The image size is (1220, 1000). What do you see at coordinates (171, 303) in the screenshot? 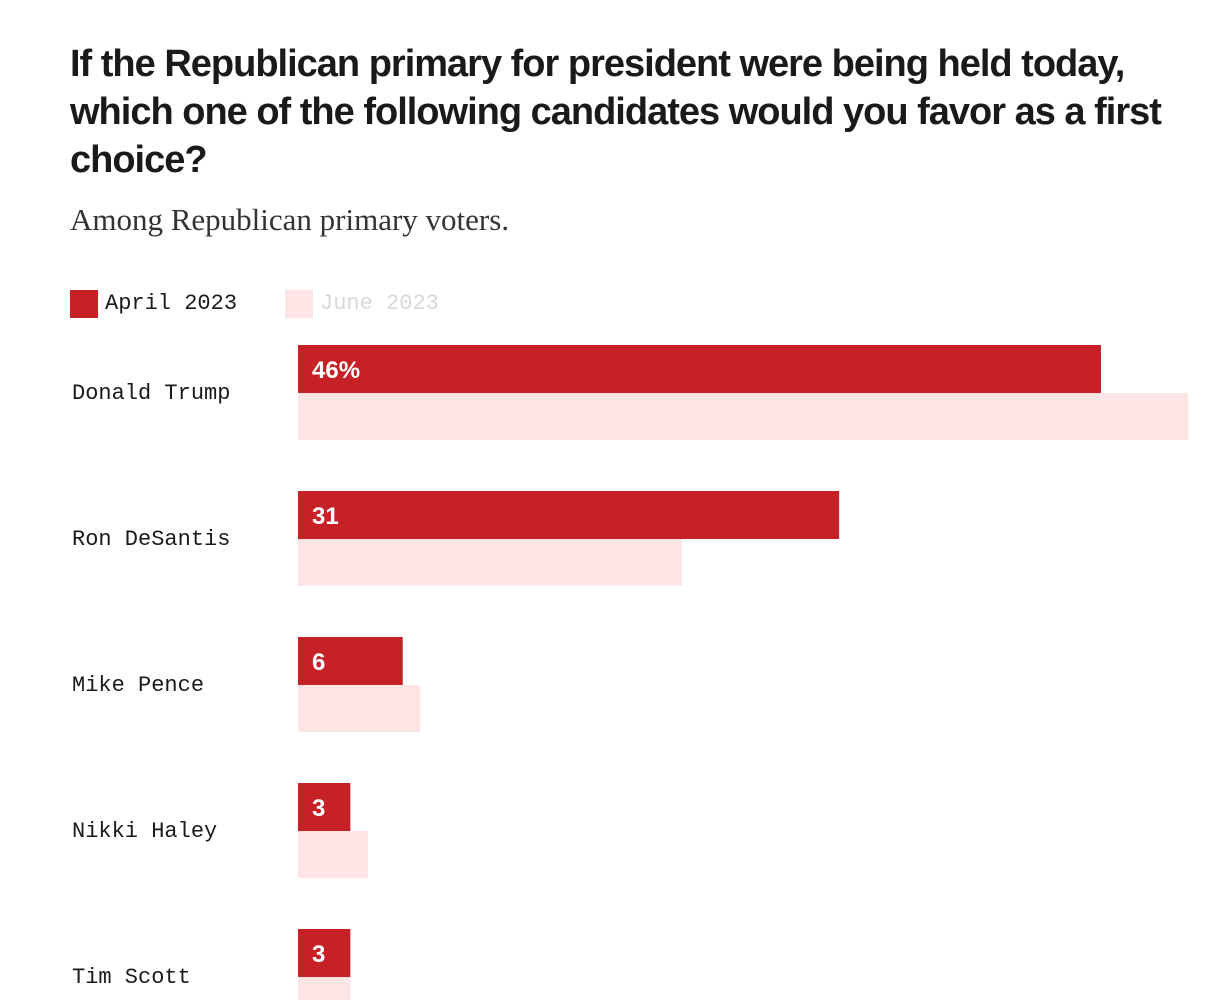
I see `legend-label-april: April 2023` at bounding box center [171, 303].